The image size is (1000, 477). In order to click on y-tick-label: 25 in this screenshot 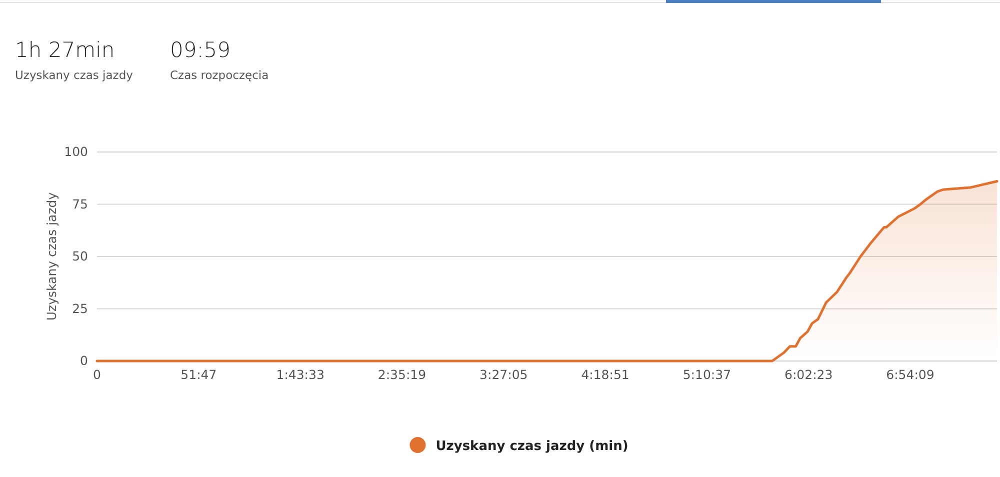, I will do `click(80, 308)`.